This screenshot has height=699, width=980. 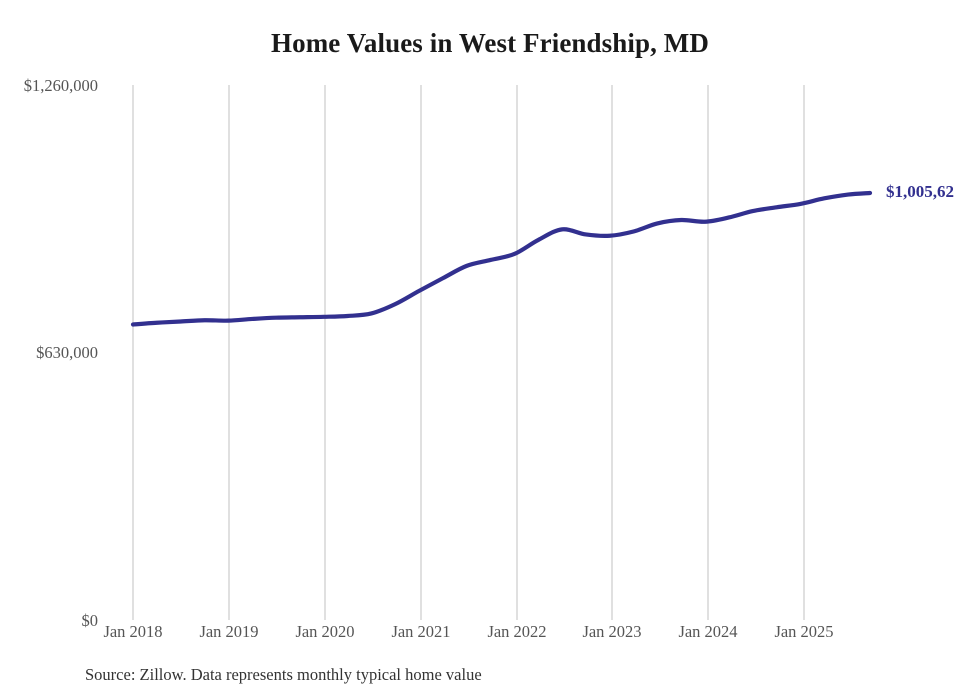 I want to click on y-tick-label-mid: $630,000, so click(x=67, y=352).